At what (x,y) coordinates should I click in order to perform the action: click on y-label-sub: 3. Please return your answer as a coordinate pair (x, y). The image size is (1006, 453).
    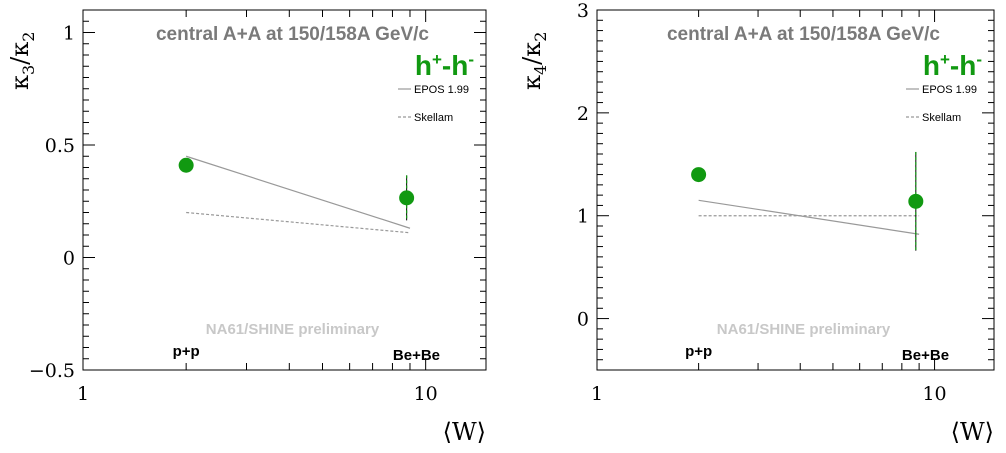
    Looking at the image, I should click on (28, 70).